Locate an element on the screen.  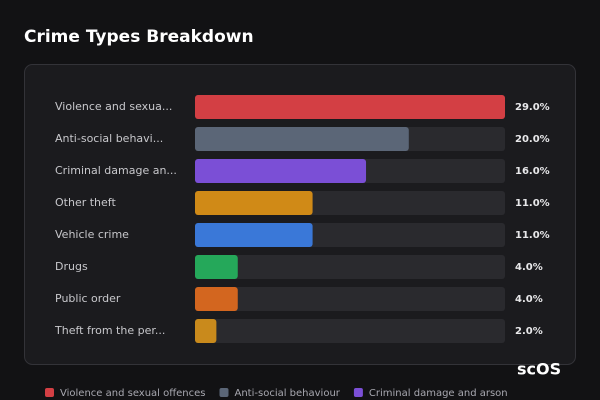
legend-label: Criminal damage and arson is located at coordinates (438, 393).